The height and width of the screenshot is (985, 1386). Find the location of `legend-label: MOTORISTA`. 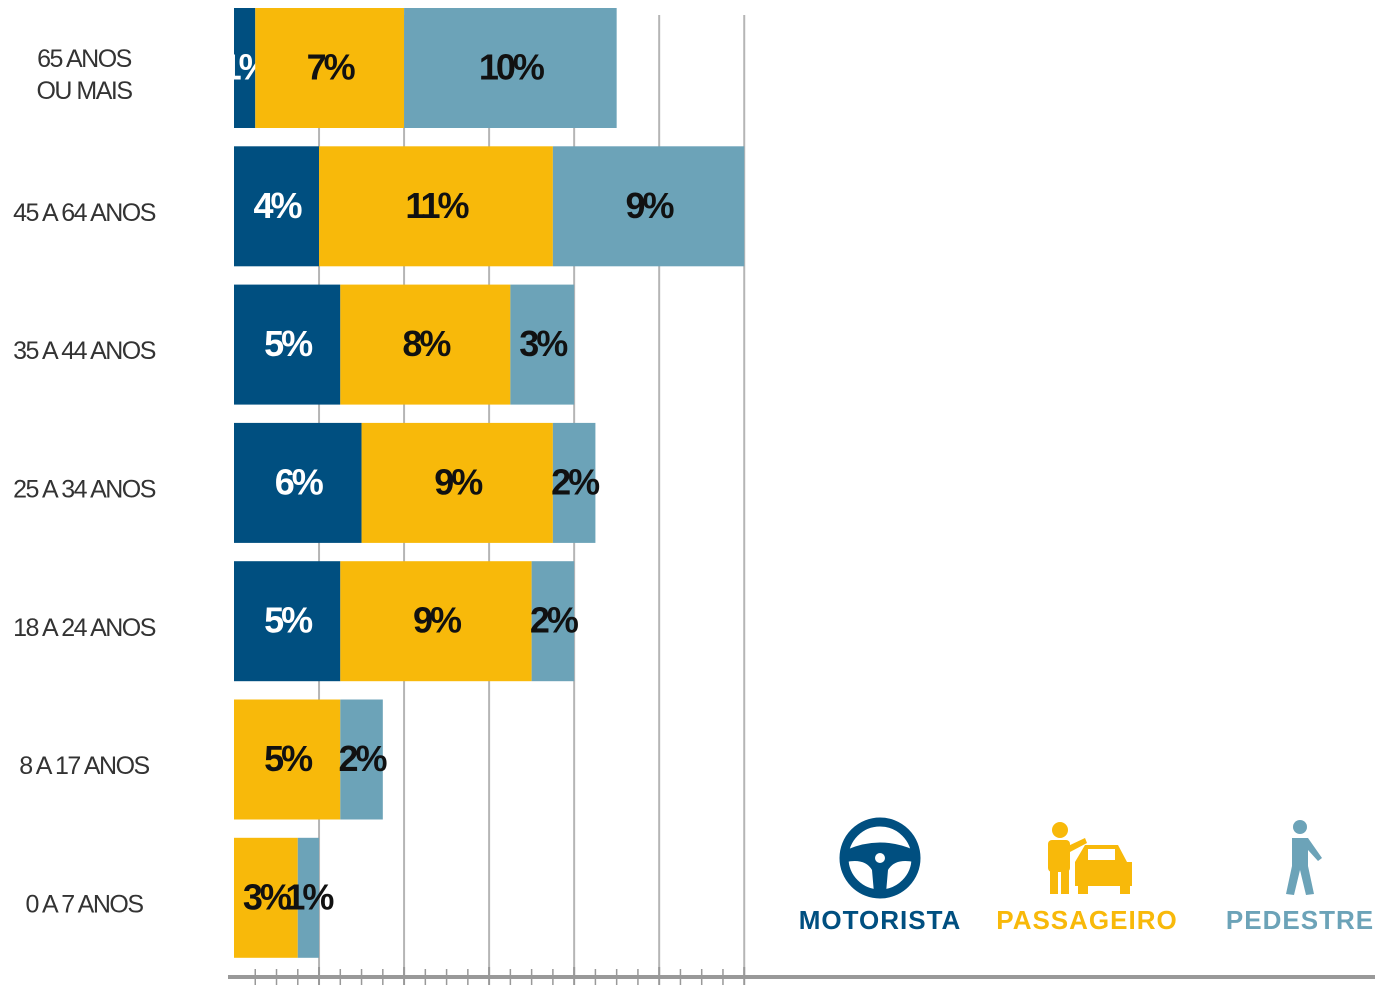

legend-label: MOTORISTA is located at coordinates (880, 920).